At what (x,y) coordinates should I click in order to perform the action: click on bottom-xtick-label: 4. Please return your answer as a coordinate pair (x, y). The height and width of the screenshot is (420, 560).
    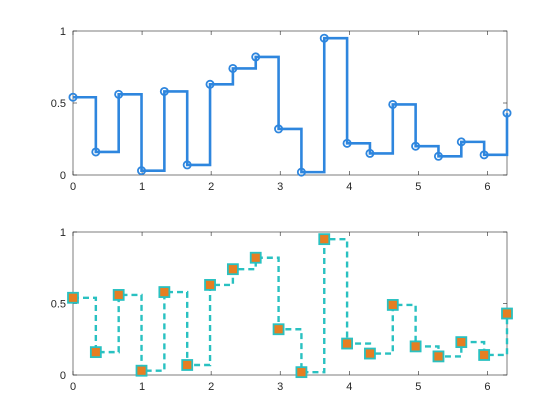
    Looking at the image, I should click on (349, 387).